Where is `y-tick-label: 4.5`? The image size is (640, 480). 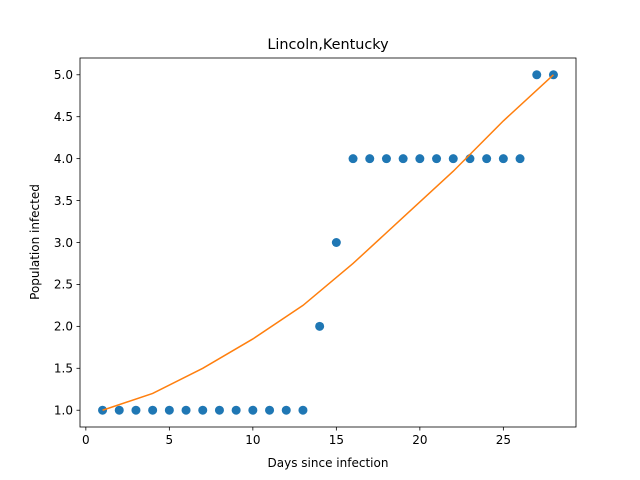
y-tick-label: 4.5 is located at coordinates (63, 117).